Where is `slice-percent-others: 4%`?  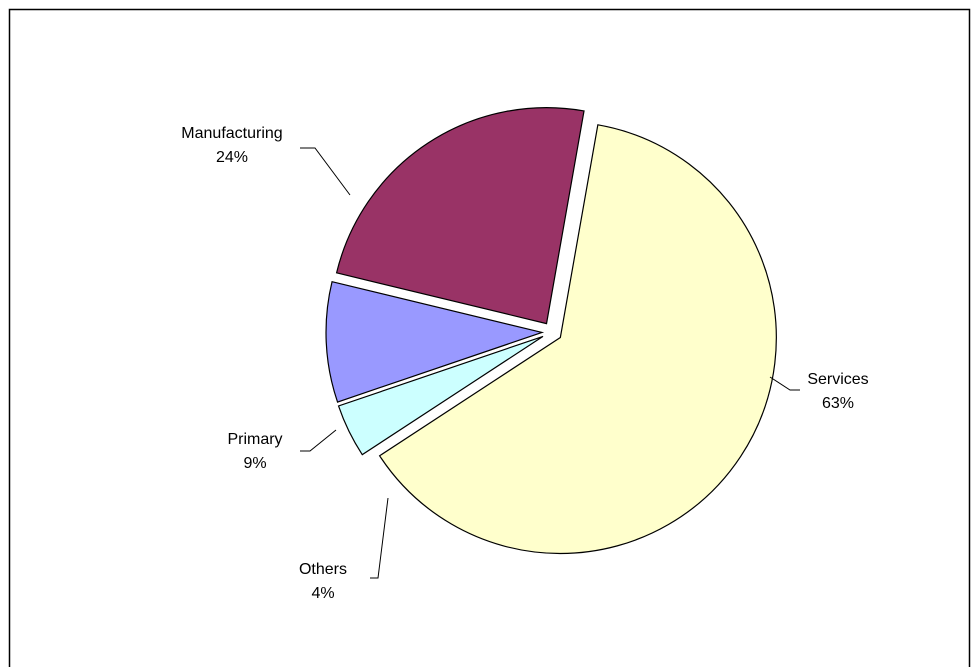
slice-percent-others: 4% is located at coordinates (322, 593).